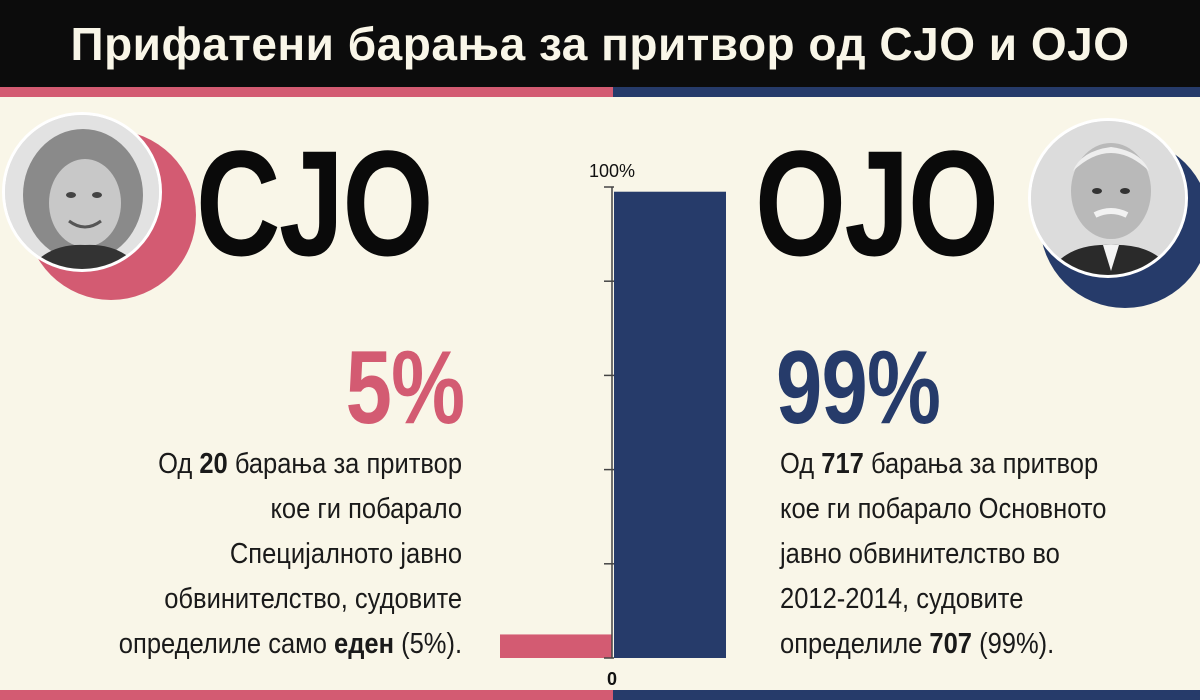 The image size is (1200, 700). What do you see at coordinates (612, 171) in the screenshot?
I see `top-tick-label: 100%` at bounding box center [612, 171].